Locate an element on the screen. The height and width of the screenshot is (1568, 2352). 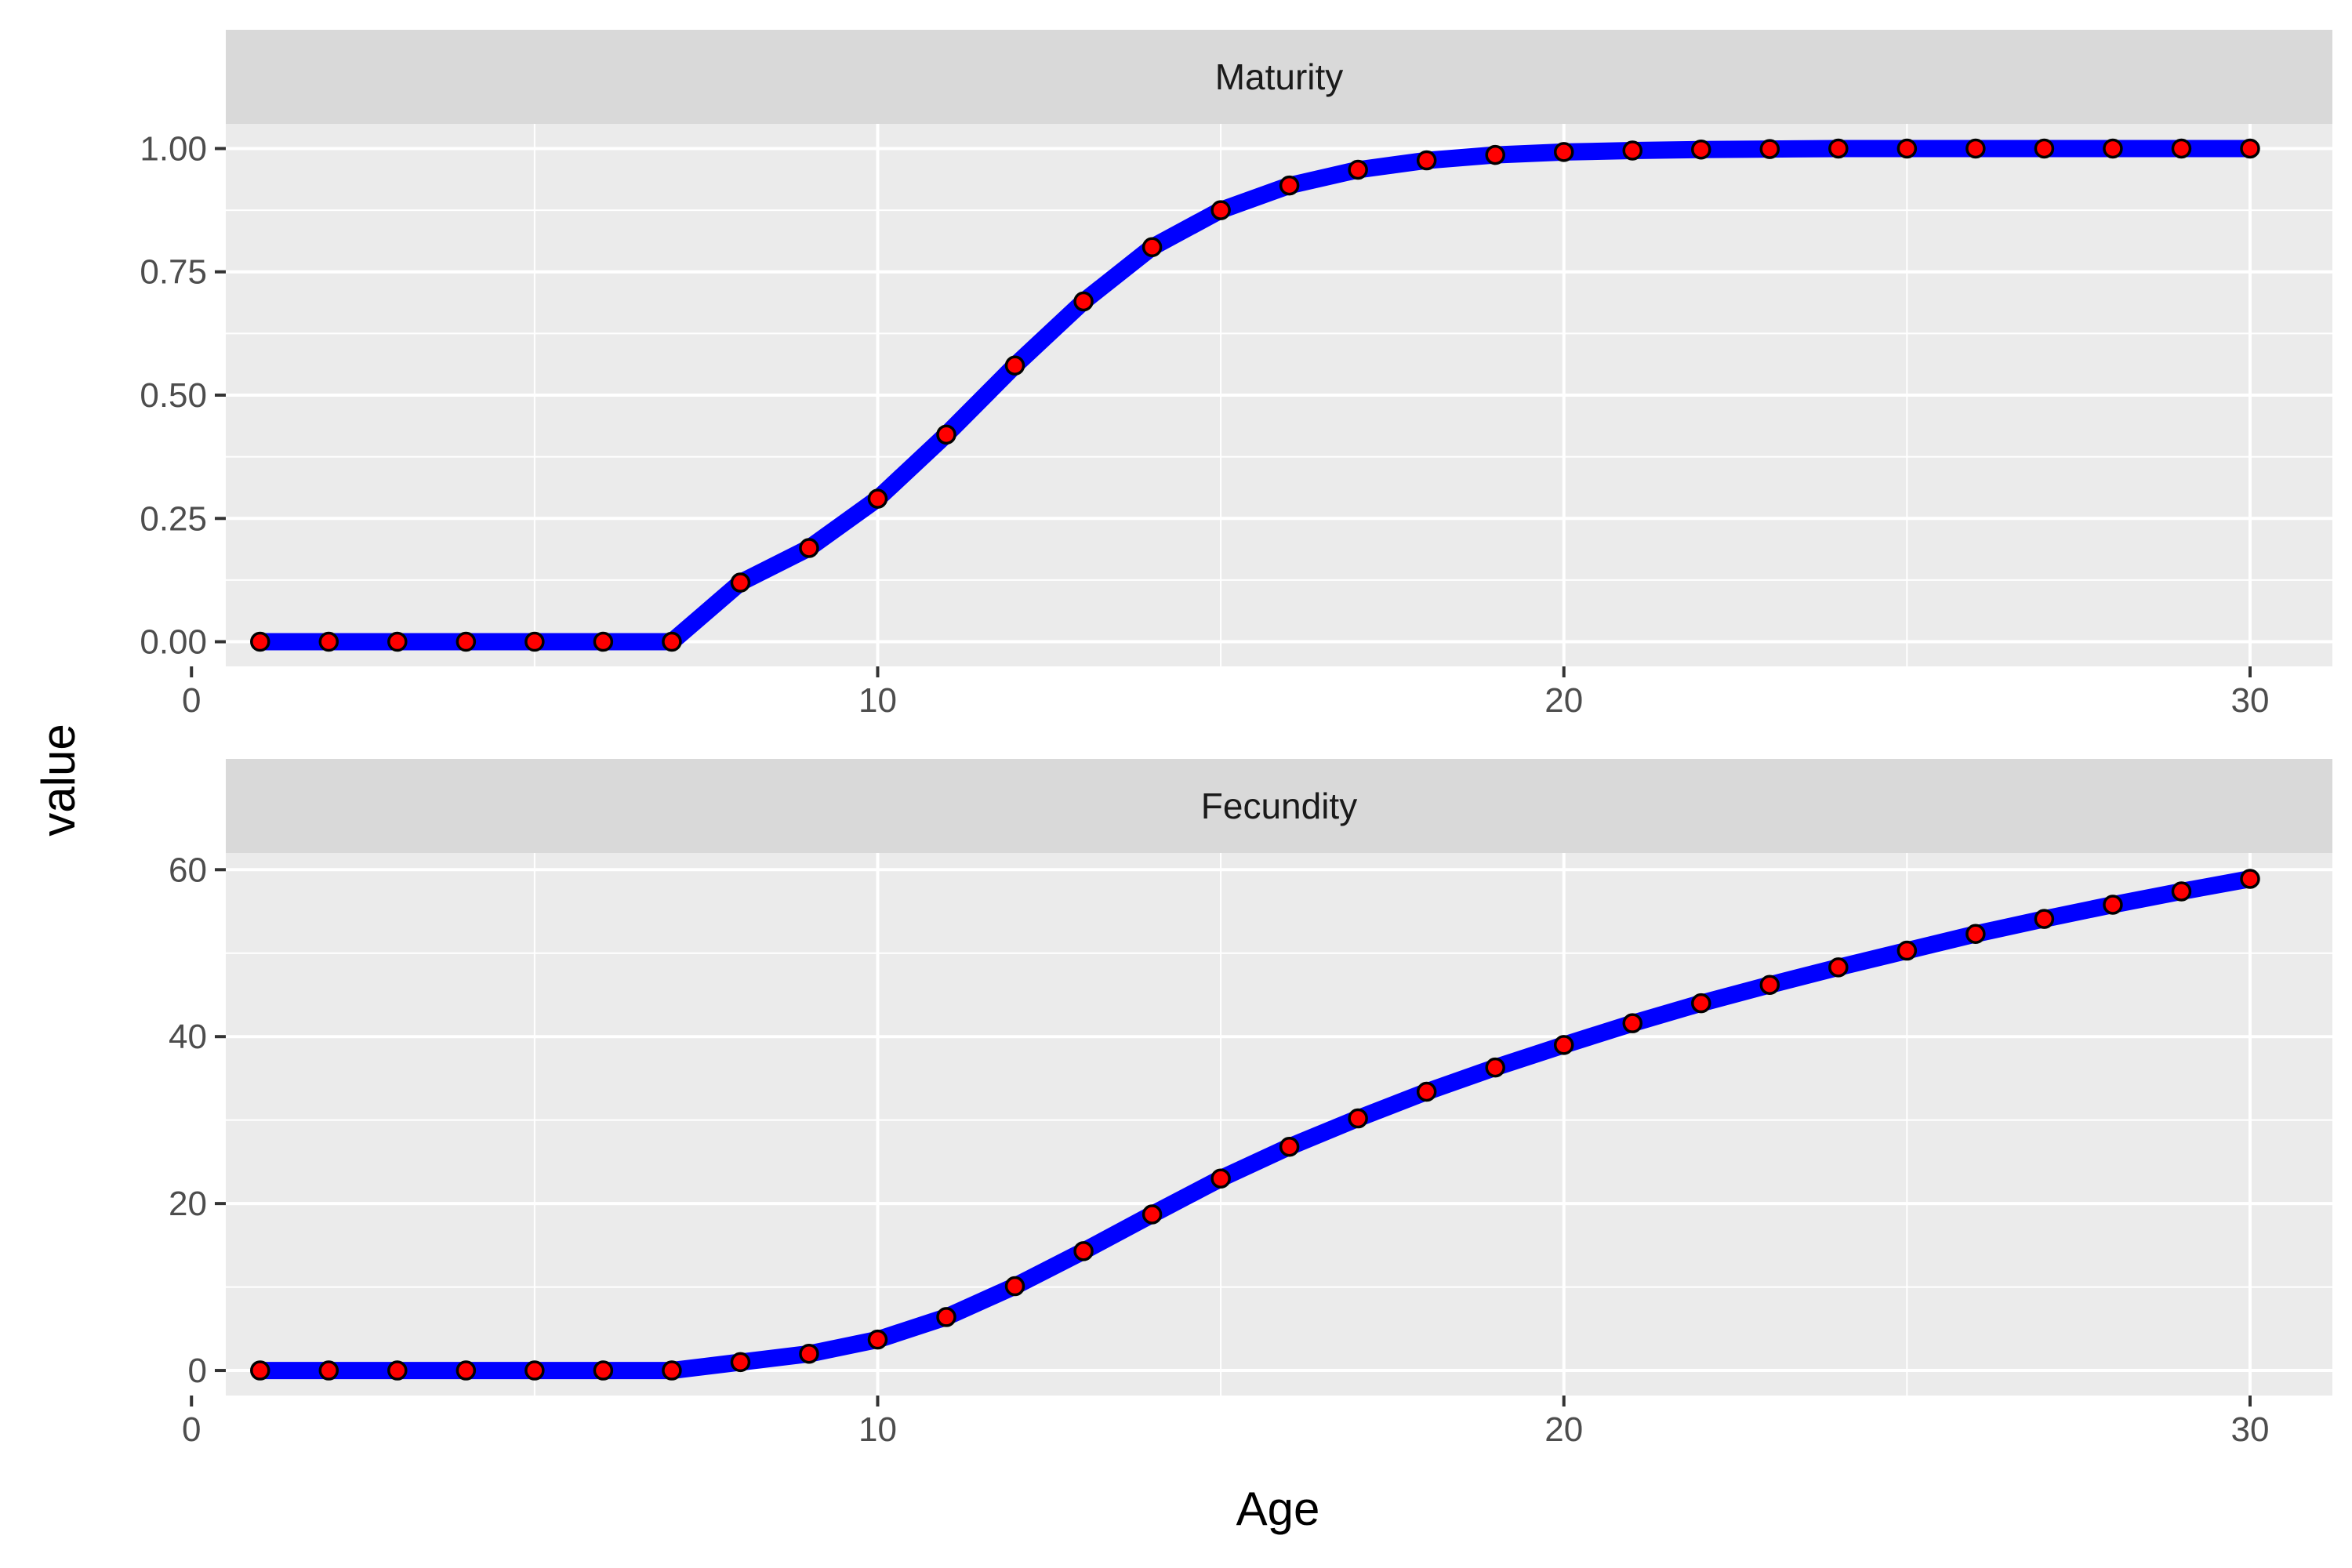
fecundity-x-tick-label: 0 is located at coordinates (191, 1429).